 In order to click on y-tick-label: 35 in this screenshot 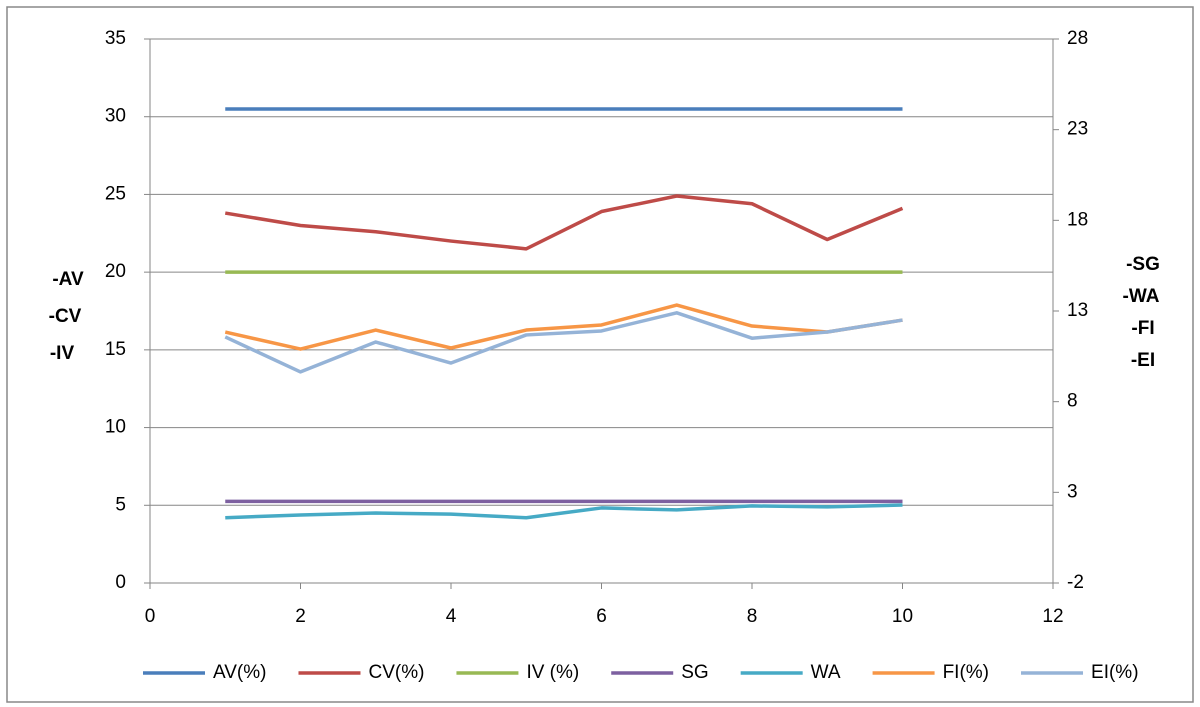, I will do `click(115, 38)`.